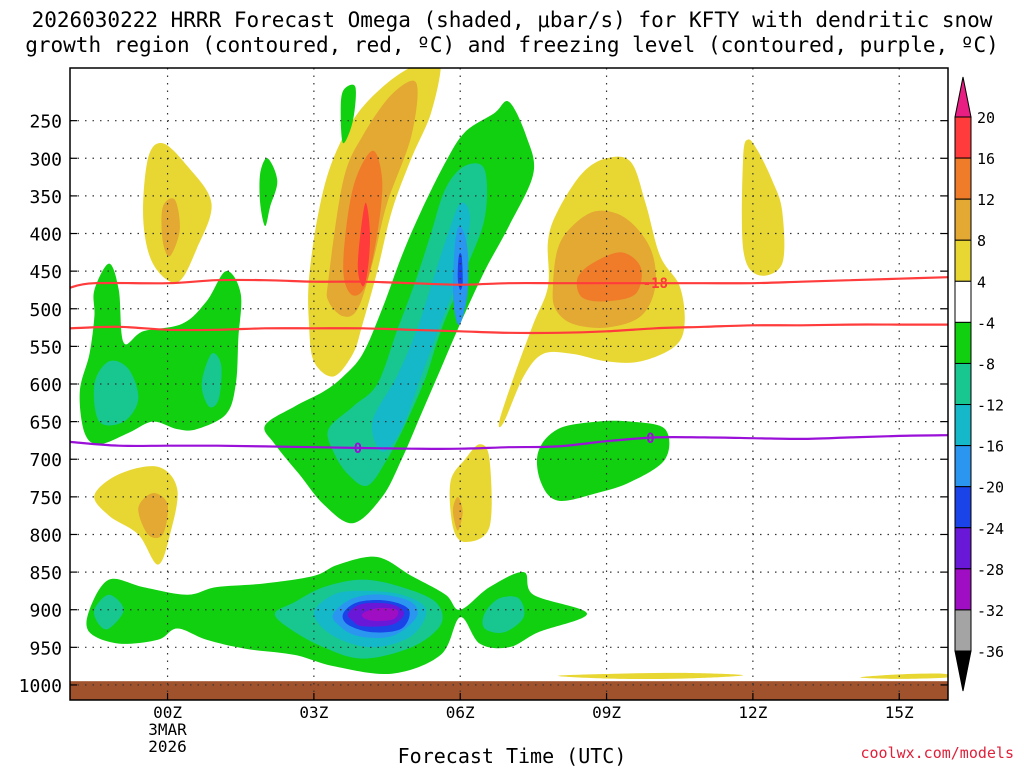 The image size is (1024, 768). What do you see at coordinates (45, 611) in the screenshot?
I see `y-tick-label-900: 900` at bounding box center [45, 611].